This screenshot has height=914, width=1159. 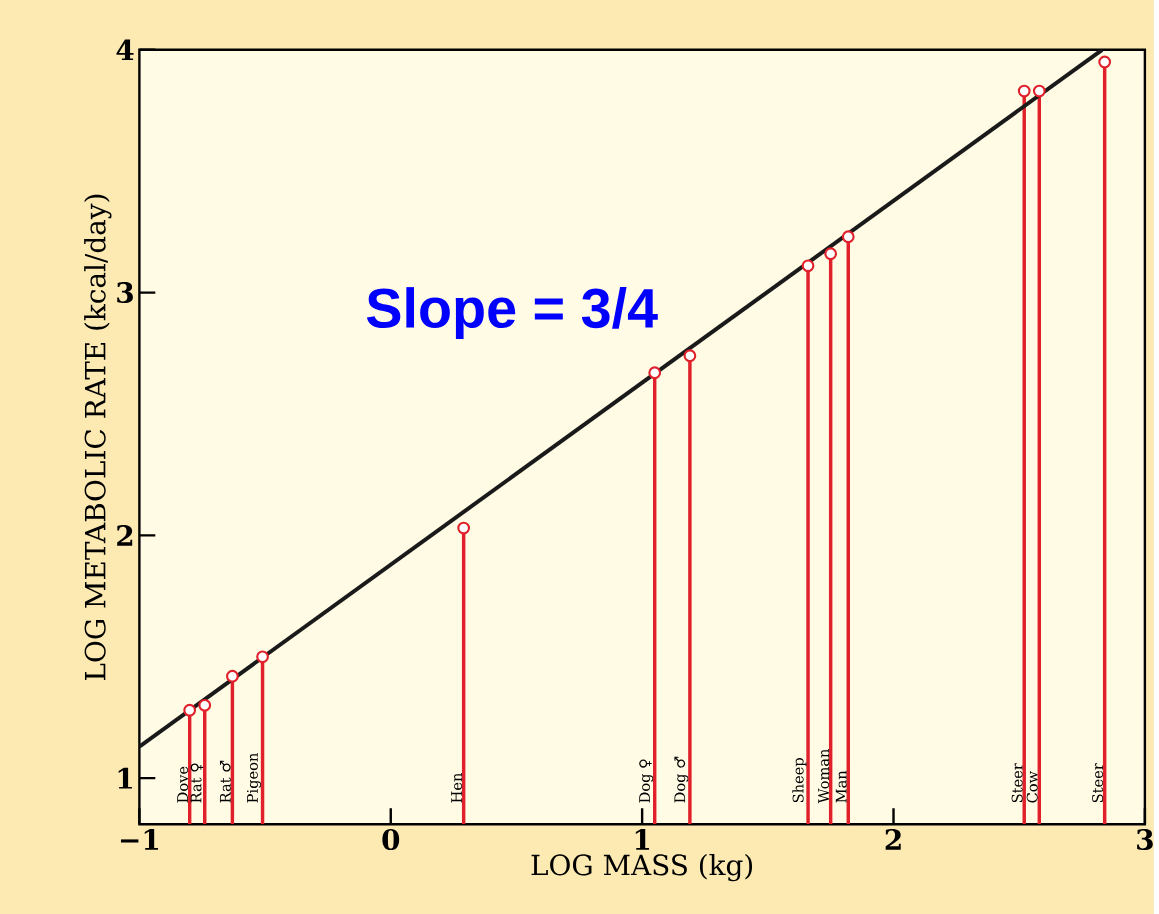 What do you see at coordinates (799, 780) in the screenshot?
I see `annotation: Sheep` at bounding box center [799, 780].